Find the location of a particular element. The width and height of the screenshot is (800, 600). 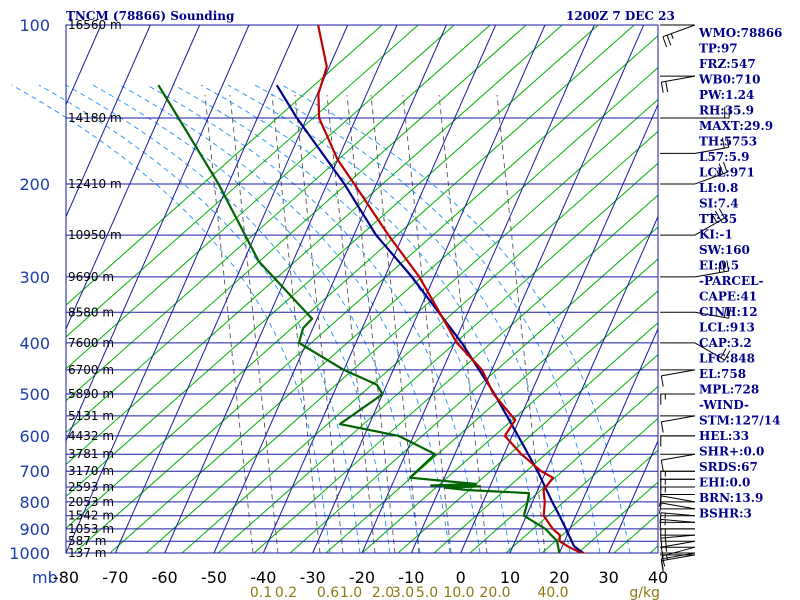

valid-time: 1200Z 7 DEC 23 is located at coordinates (620, 16).